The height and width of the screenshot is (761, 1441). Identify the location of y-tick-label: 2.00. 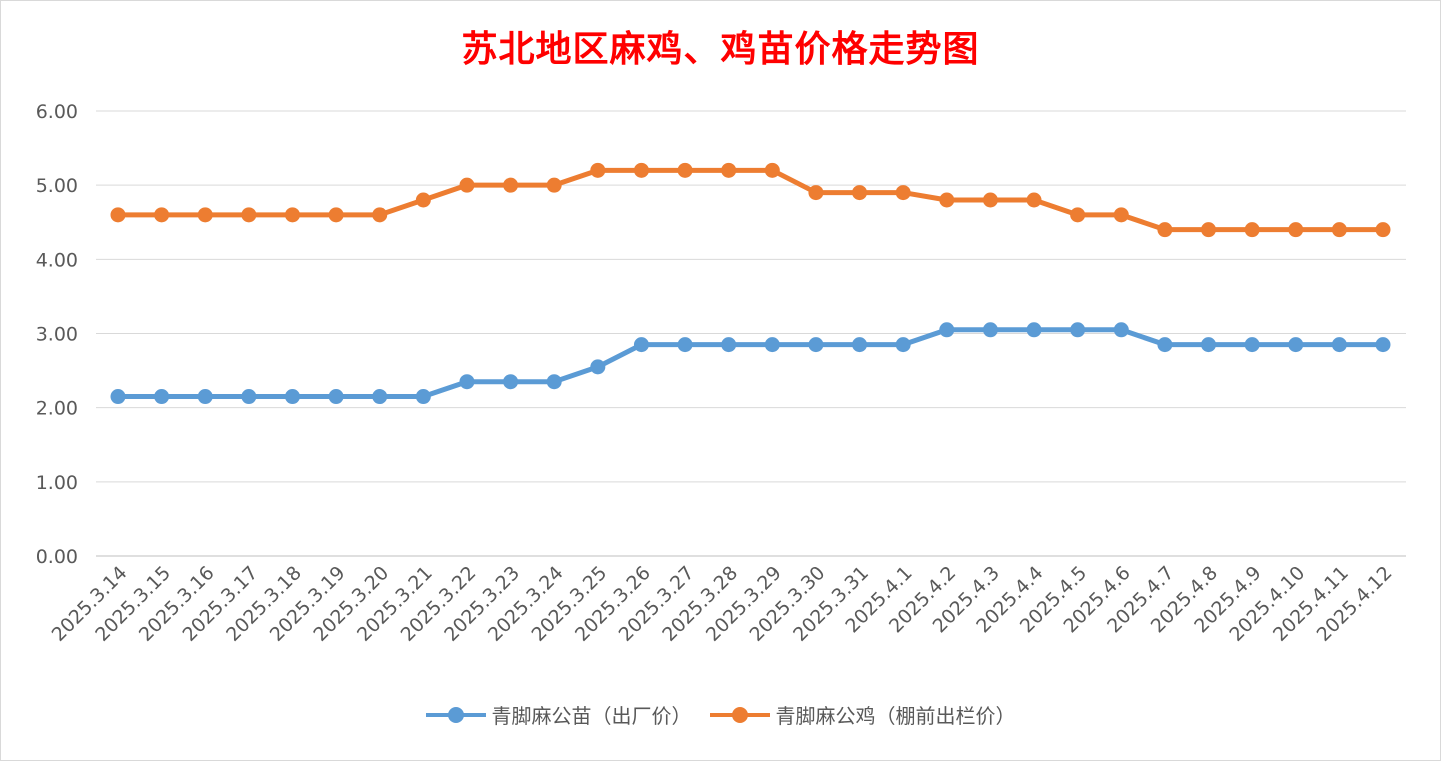
(57, 409).